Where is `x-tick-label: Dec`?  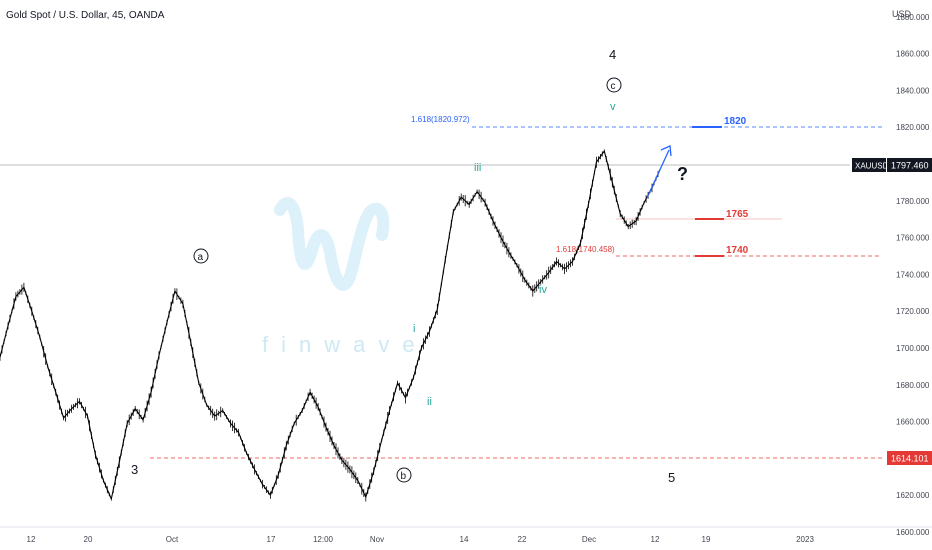
x-tick-label: Dec is located at coordinates (589, 539).